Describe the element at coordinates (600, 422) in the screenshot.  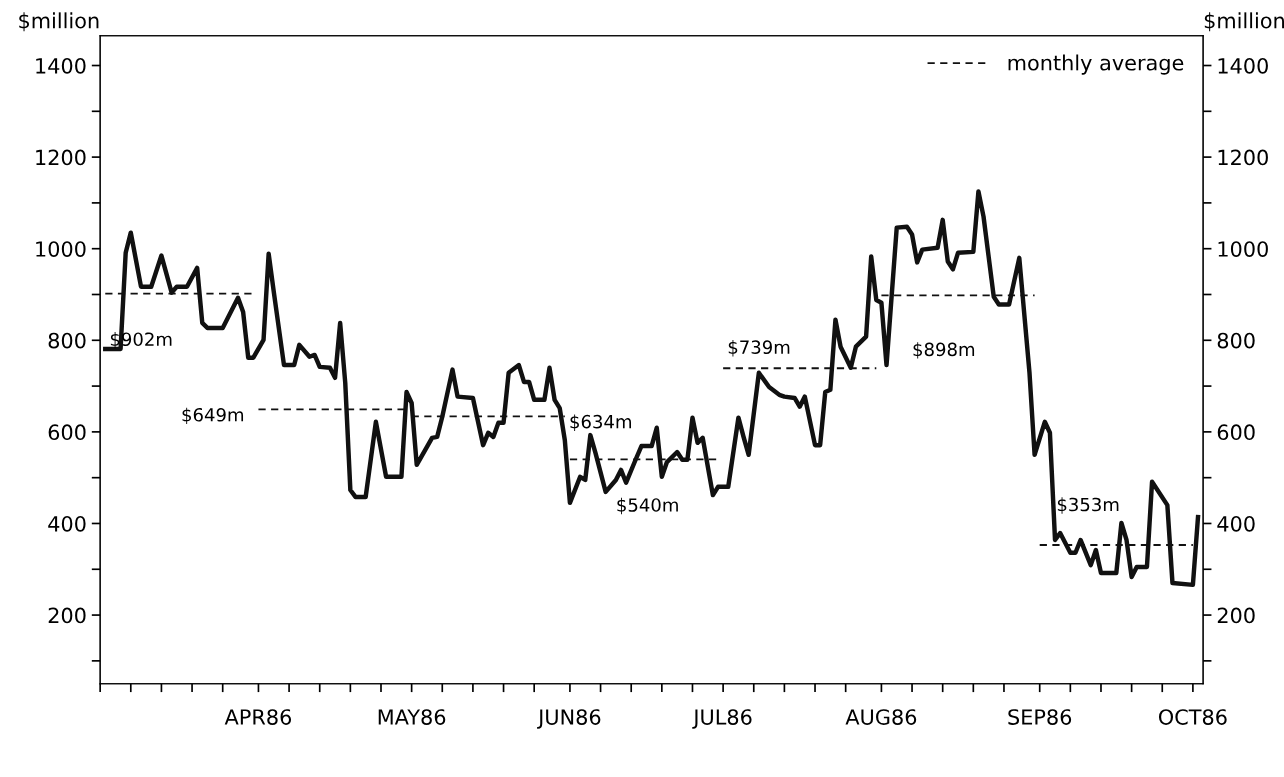
I see `annotation: $634m` at that location.